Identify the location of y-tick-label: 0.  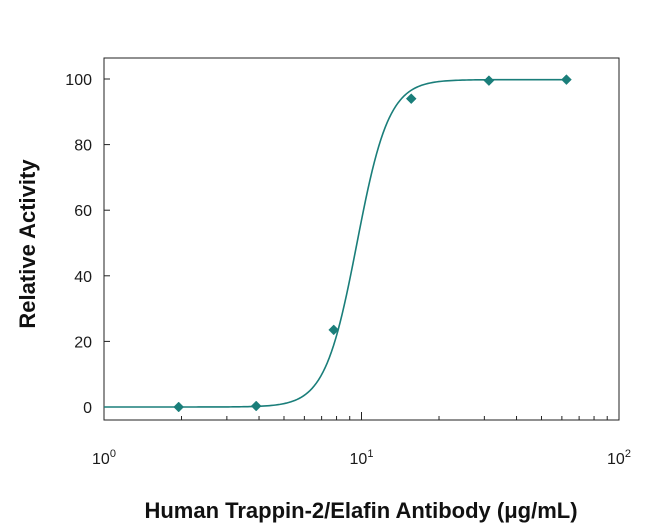
(87, 408).